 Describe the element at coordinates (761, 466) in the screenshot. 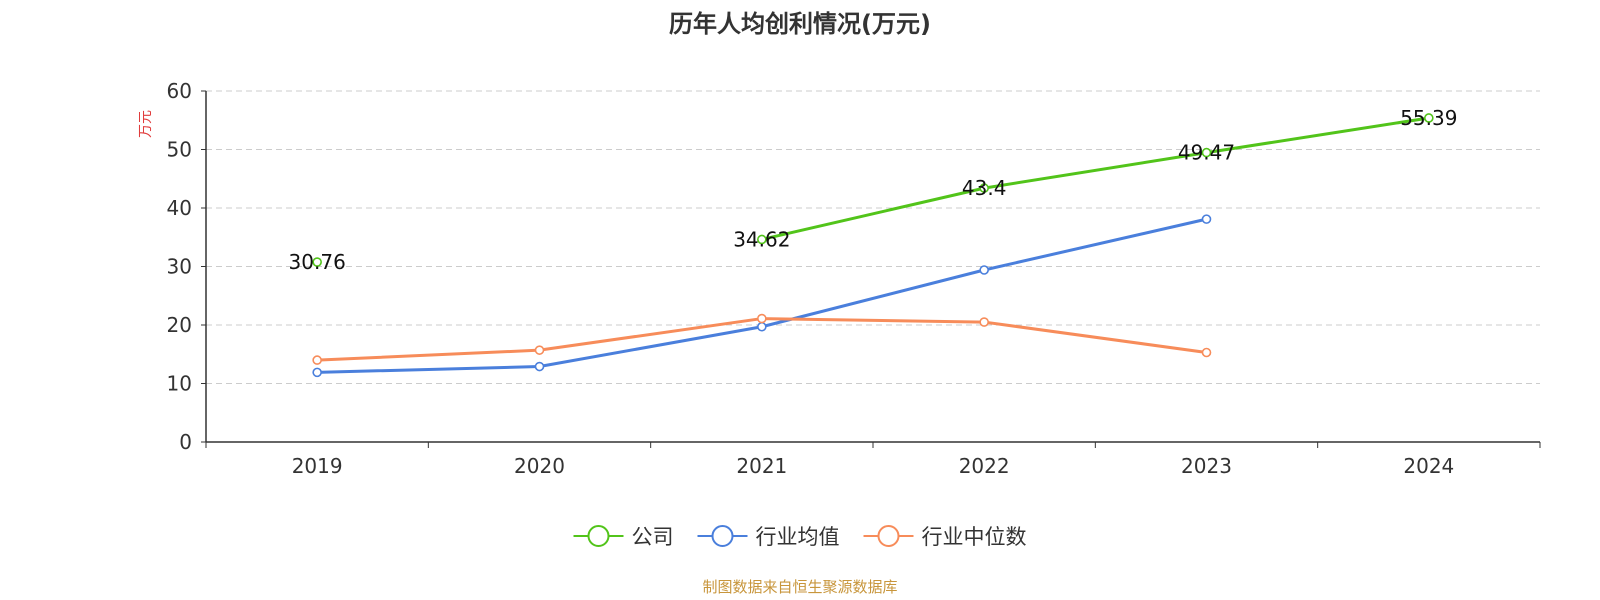

I see `x-tick-label: 2021` at that location.